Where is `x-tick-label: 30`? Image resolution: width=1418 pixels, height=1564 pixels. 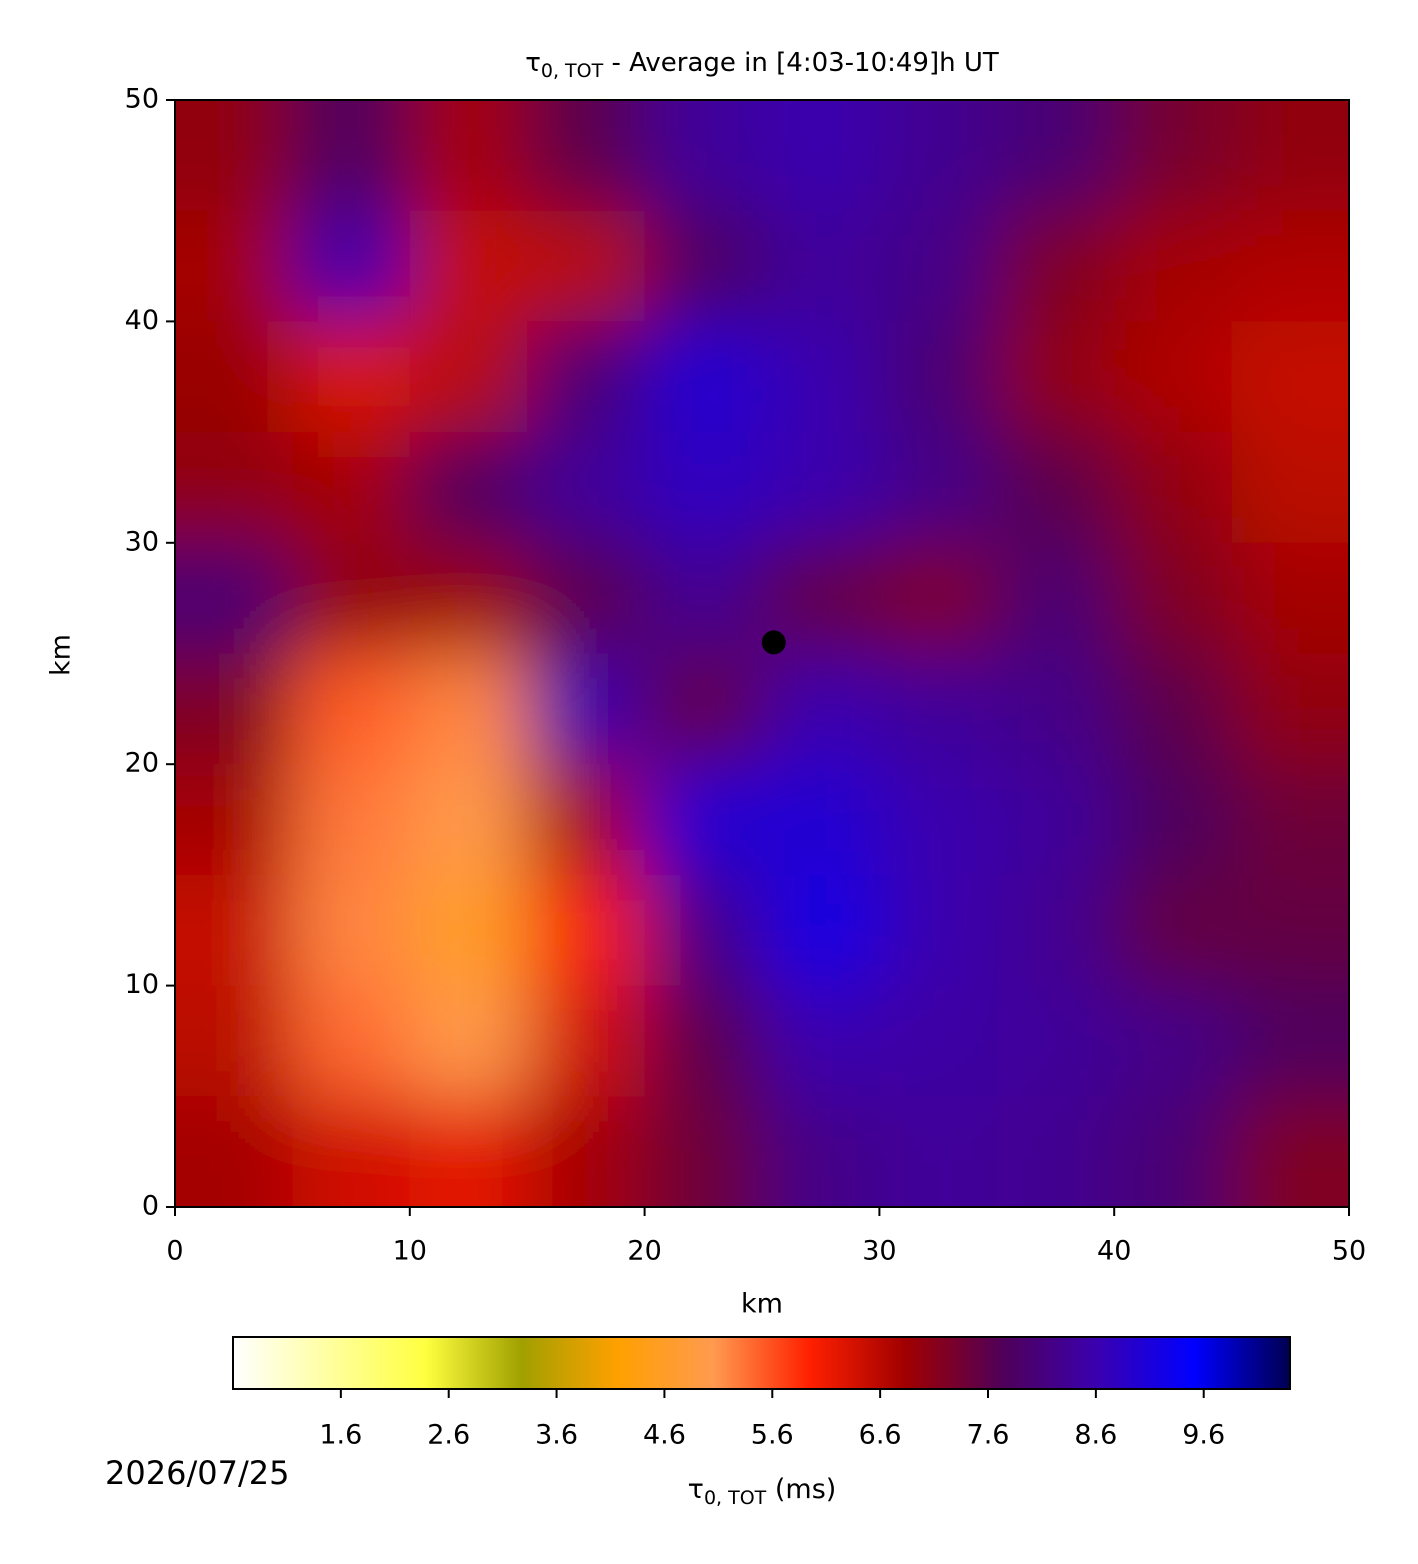 x-tick-label: 30 is located at coordinates (879, 1251).